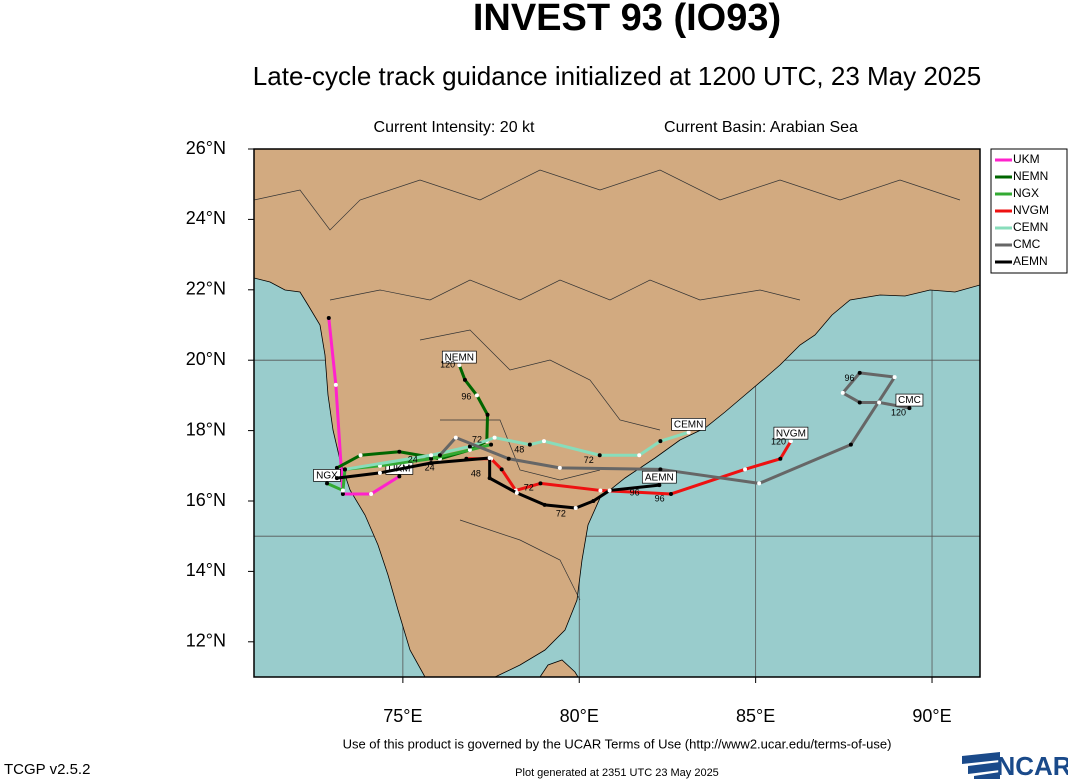 Image resolution: width=1068 pixels, height=780 pixels. I want to click on legend-label: NEMN, so click(1030, 176).